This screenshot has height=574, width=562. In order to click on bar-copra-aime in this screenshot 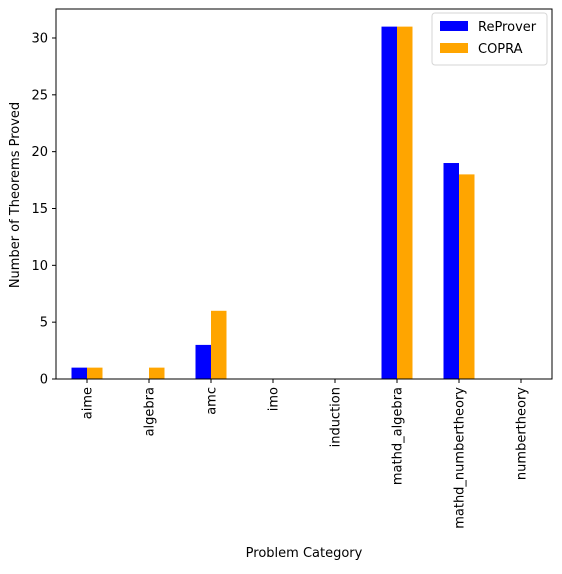, I will do `click(95, 373)`.